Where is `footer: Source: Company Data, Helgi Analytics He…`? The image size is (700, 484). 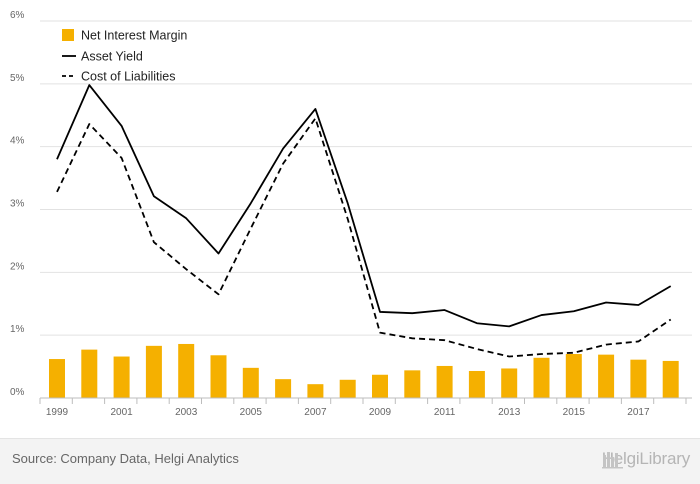
footer: Source: Company Data, Helgi Analytics He… is located at coordinates (350, 461).